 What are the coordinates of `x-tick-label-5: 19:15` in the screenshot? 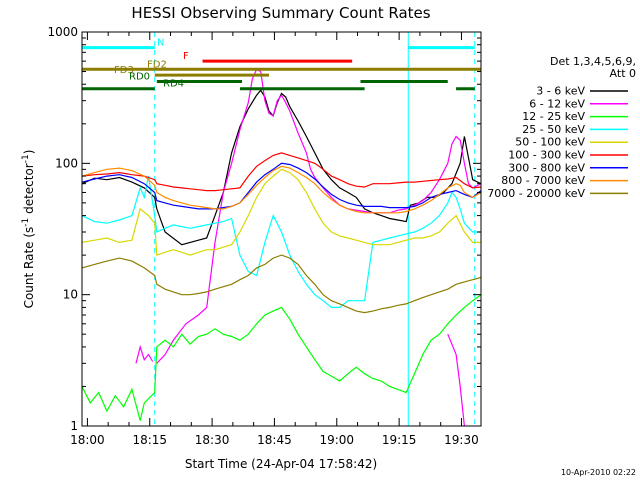 It's located at (399, 440).